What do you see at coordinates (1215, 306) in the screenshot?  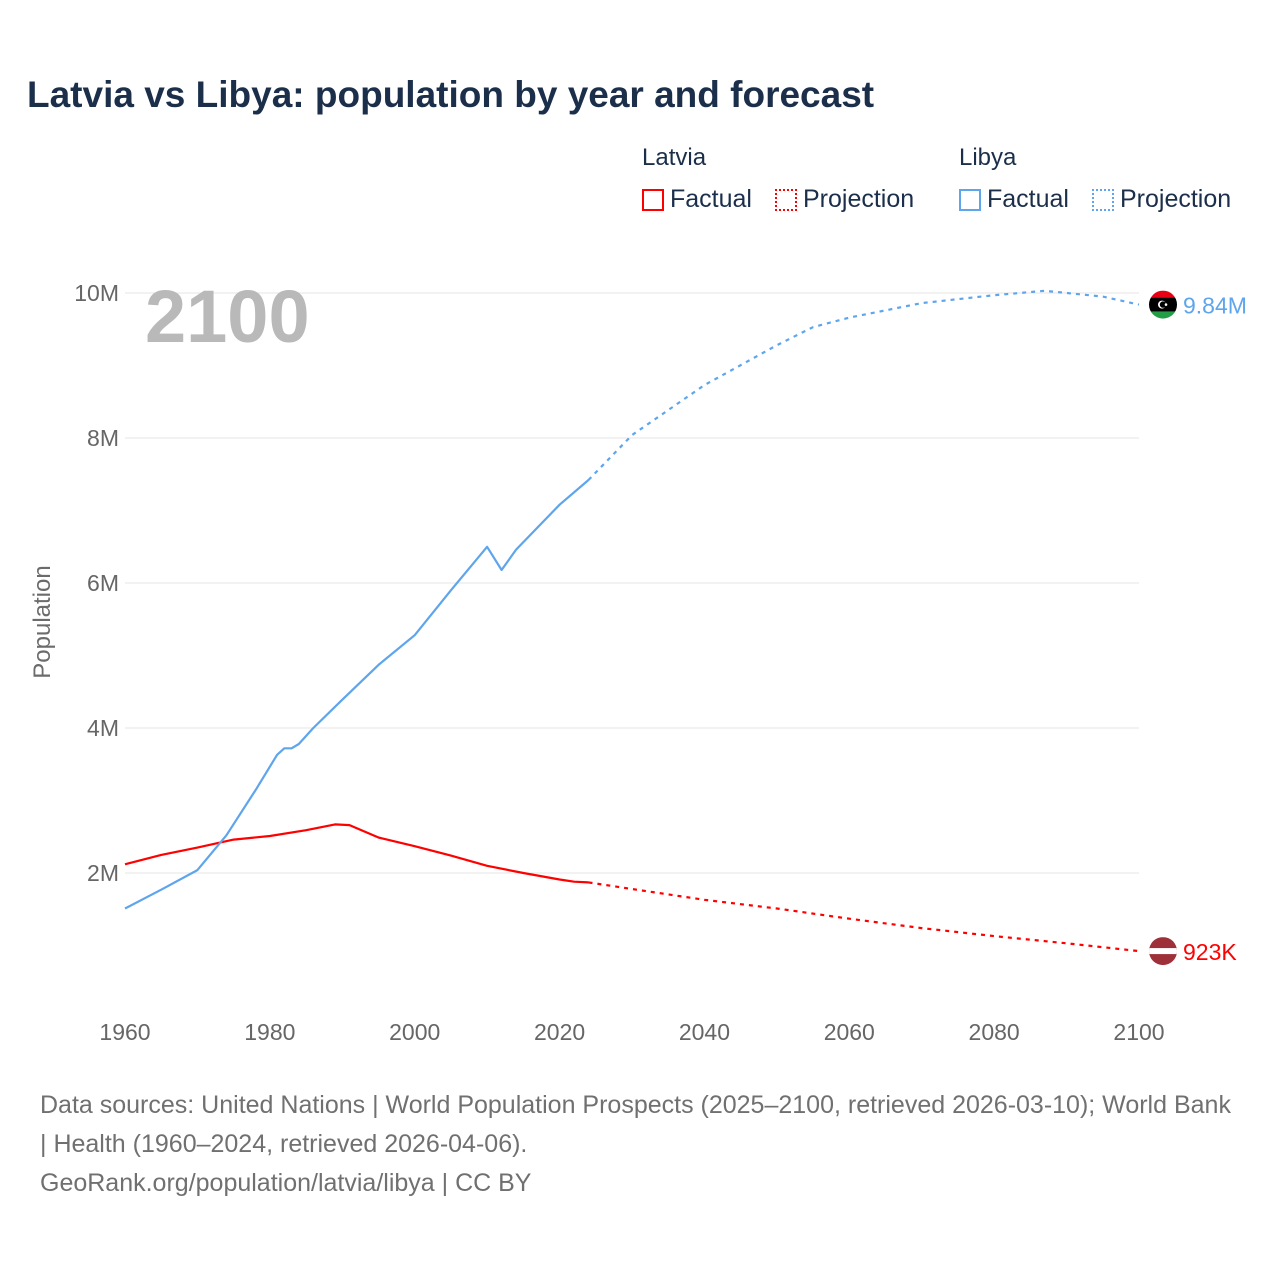 I see `end-label-libya: 9.84M` at bounding box center [1215, 306].